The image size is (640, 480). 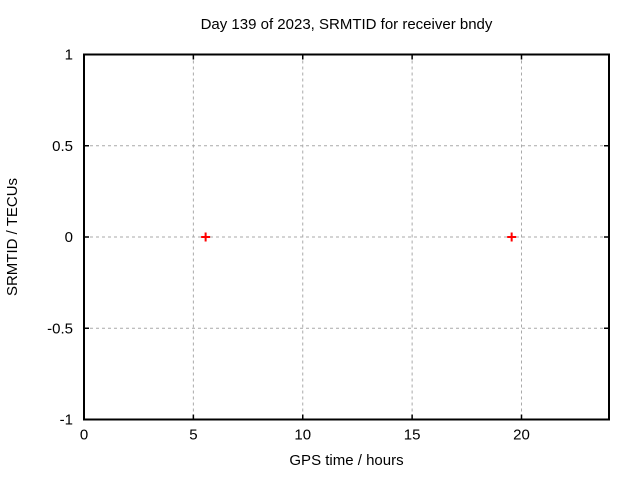 I want to click on y-tick-label: -1, so click(x=66, y=420).